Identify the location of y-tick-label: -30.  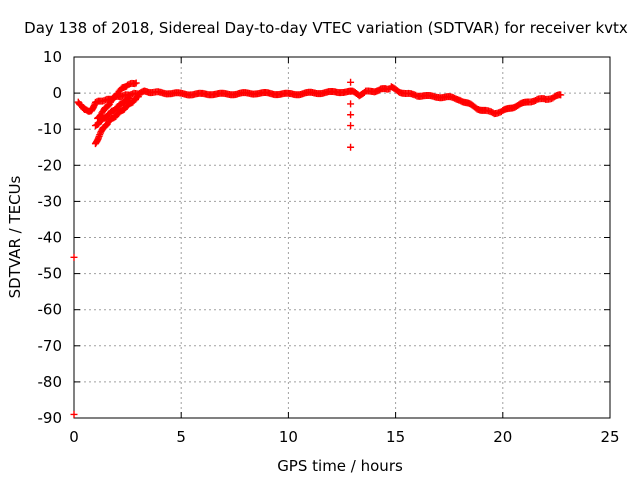
(50, 201).